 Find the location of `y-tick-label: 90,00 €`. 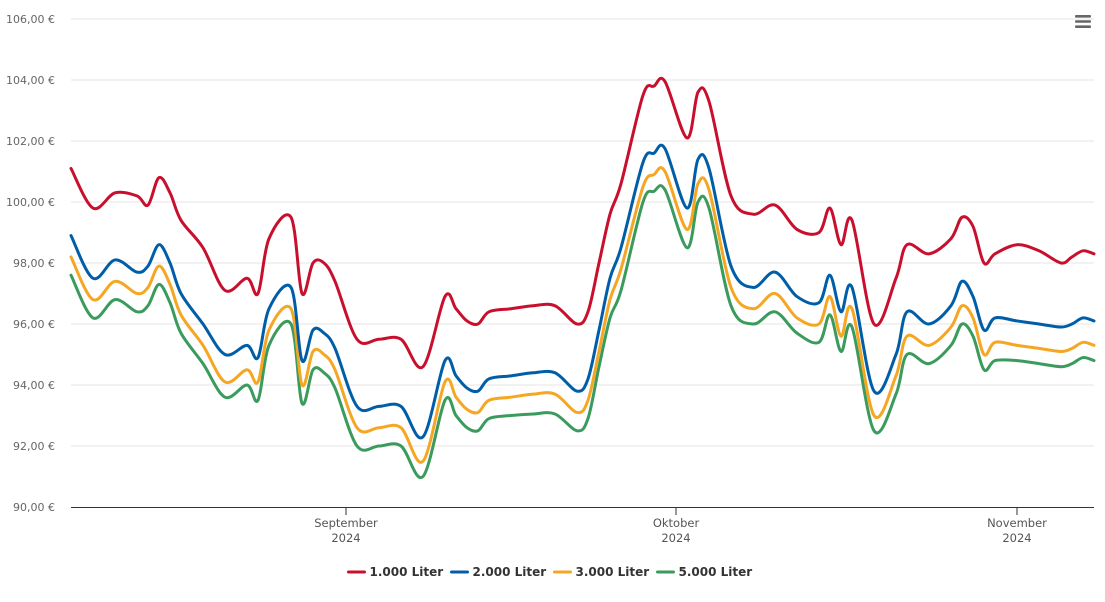

y-tick-label: 90,00 € is located at coordinates (34, 507).